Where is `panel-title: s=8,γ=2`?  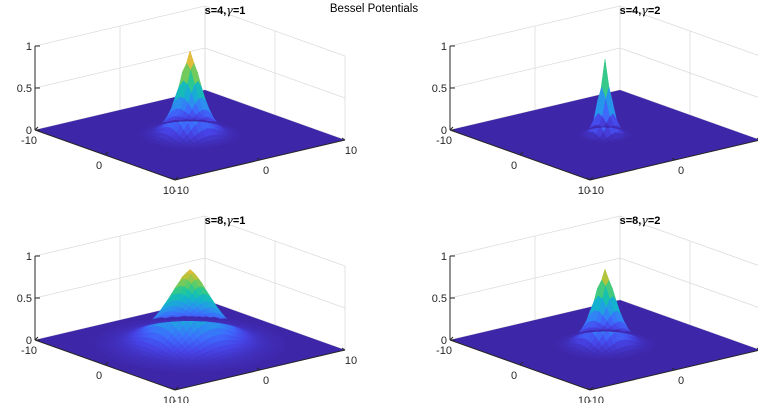
panel-title: s=8,γ=2 is located at coordinates (640, 220).